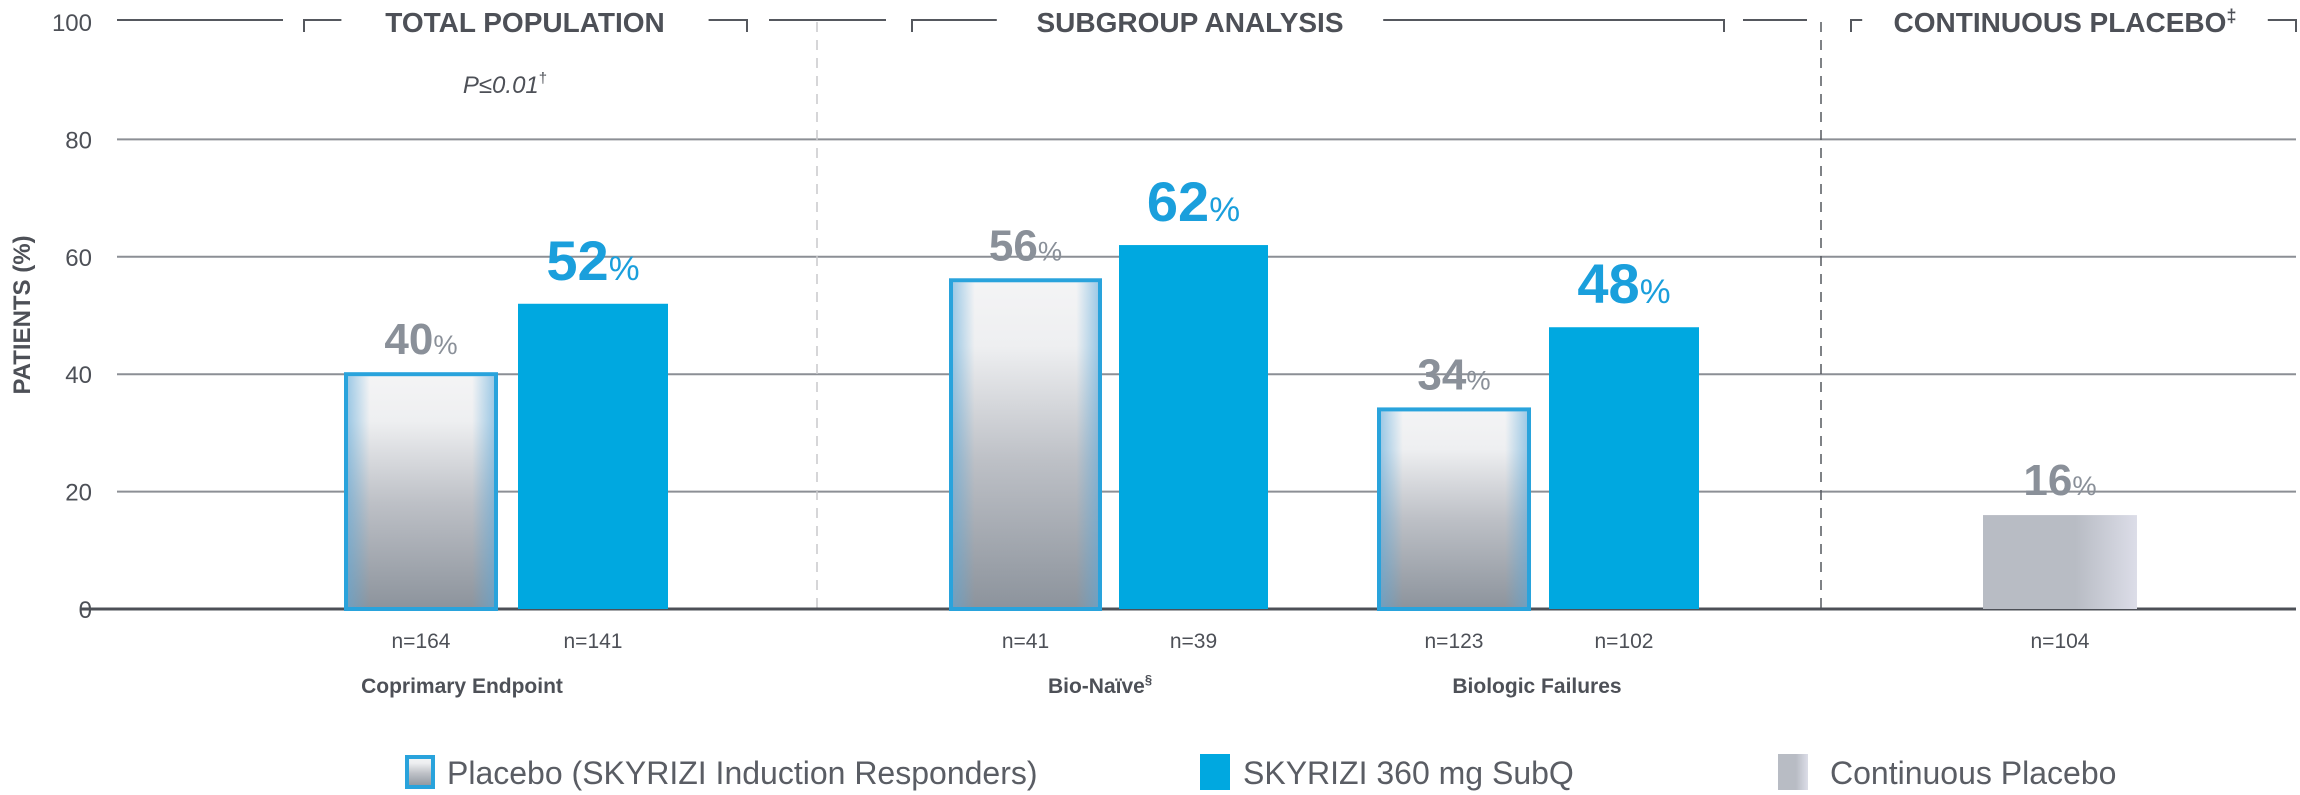 This screenshot has height=795, width=2300. What do you see at coordinates (421, 641) in the screenshot?
I see `sample-size-label: n=164` at bounding box center [421, 641].